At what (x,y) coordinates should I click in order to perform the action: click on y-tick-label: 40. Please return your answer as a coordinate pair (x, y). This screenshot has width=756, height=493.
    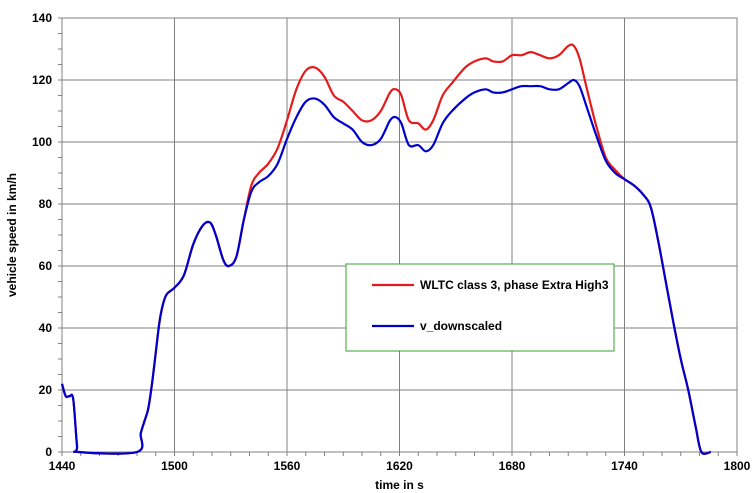
    Looking at the image, I should click on (46, 328).